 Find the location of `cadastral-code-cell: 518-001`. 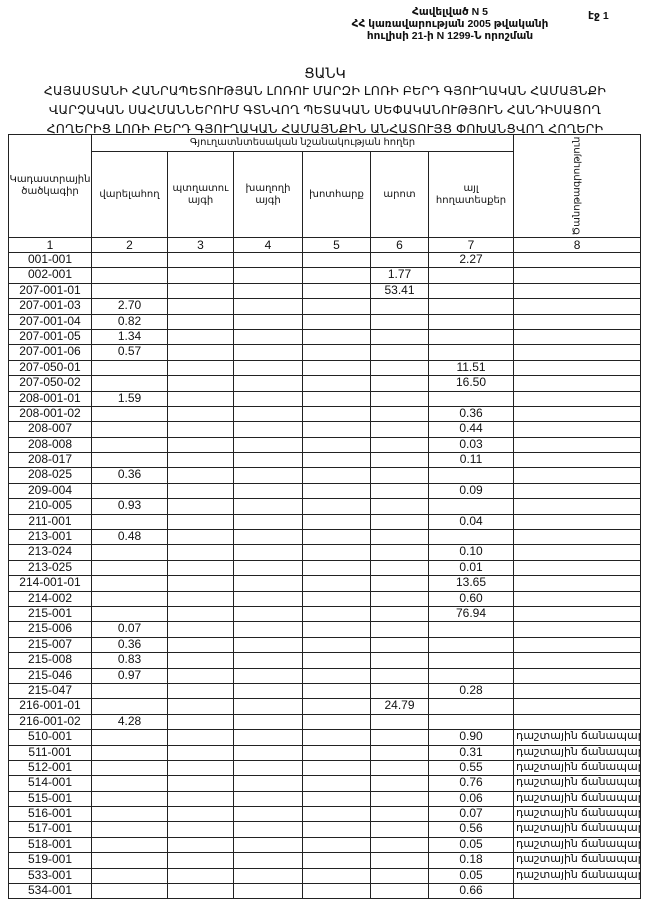

cadastral-code-cell: 518-001 is located at coordinates (50, 845).